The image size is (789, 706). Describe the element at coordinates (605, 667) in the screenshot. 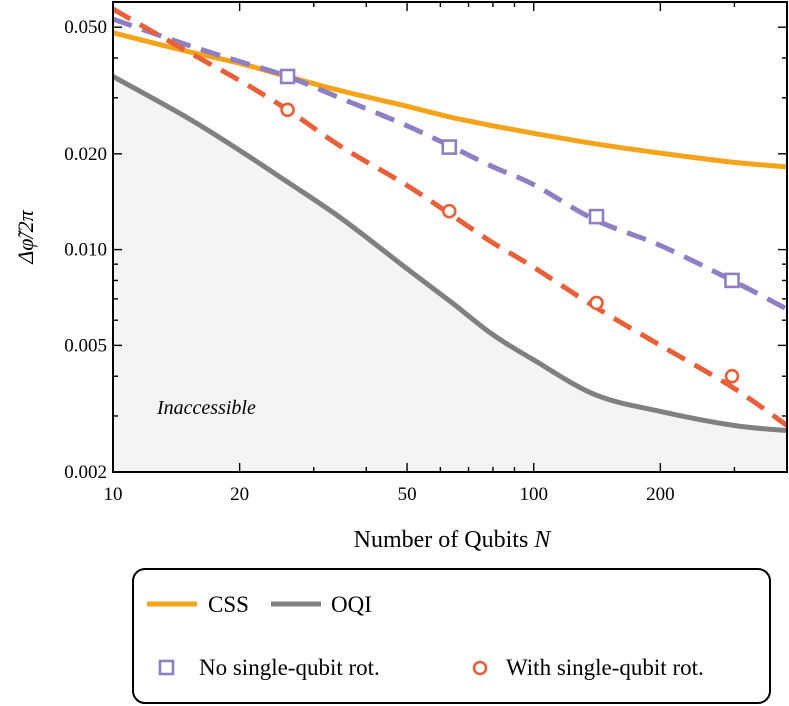

I see `legend-label-with-rot: With single-qubit rot.` at that location.